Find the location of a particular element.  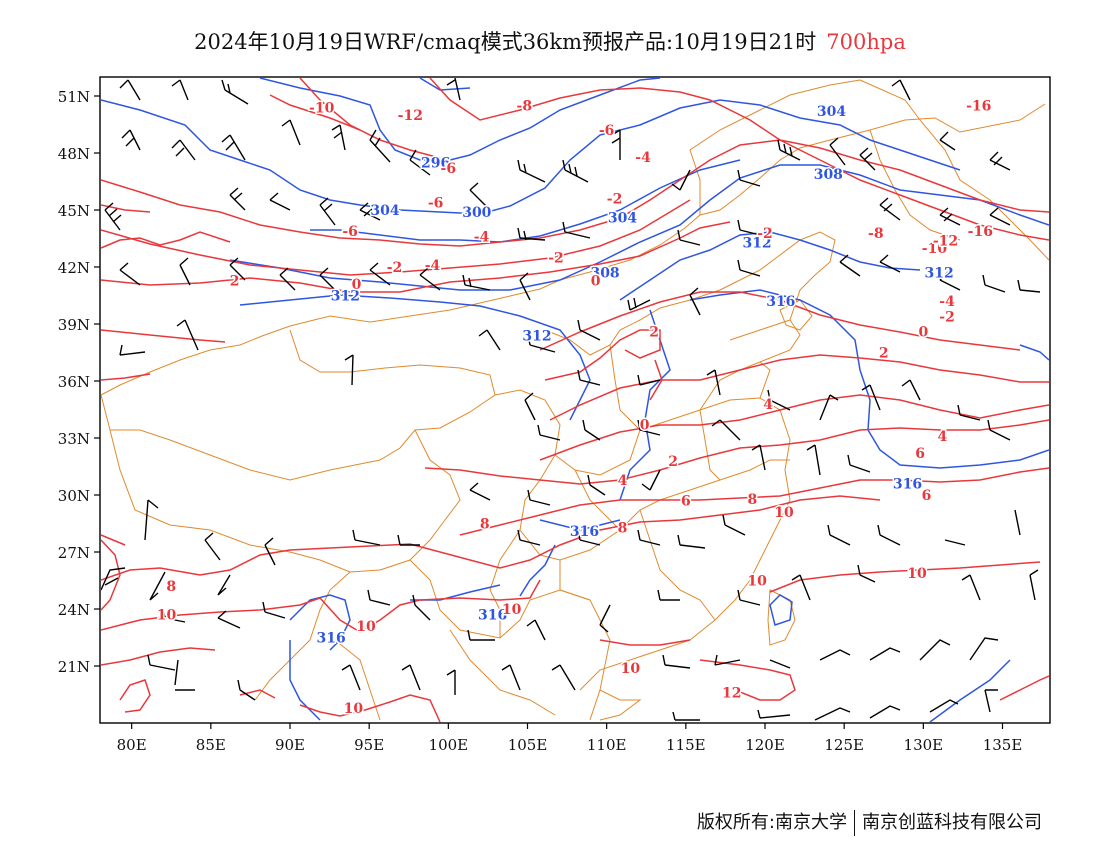

lon-tick-label: 95E is located at coordinates (369, 745).